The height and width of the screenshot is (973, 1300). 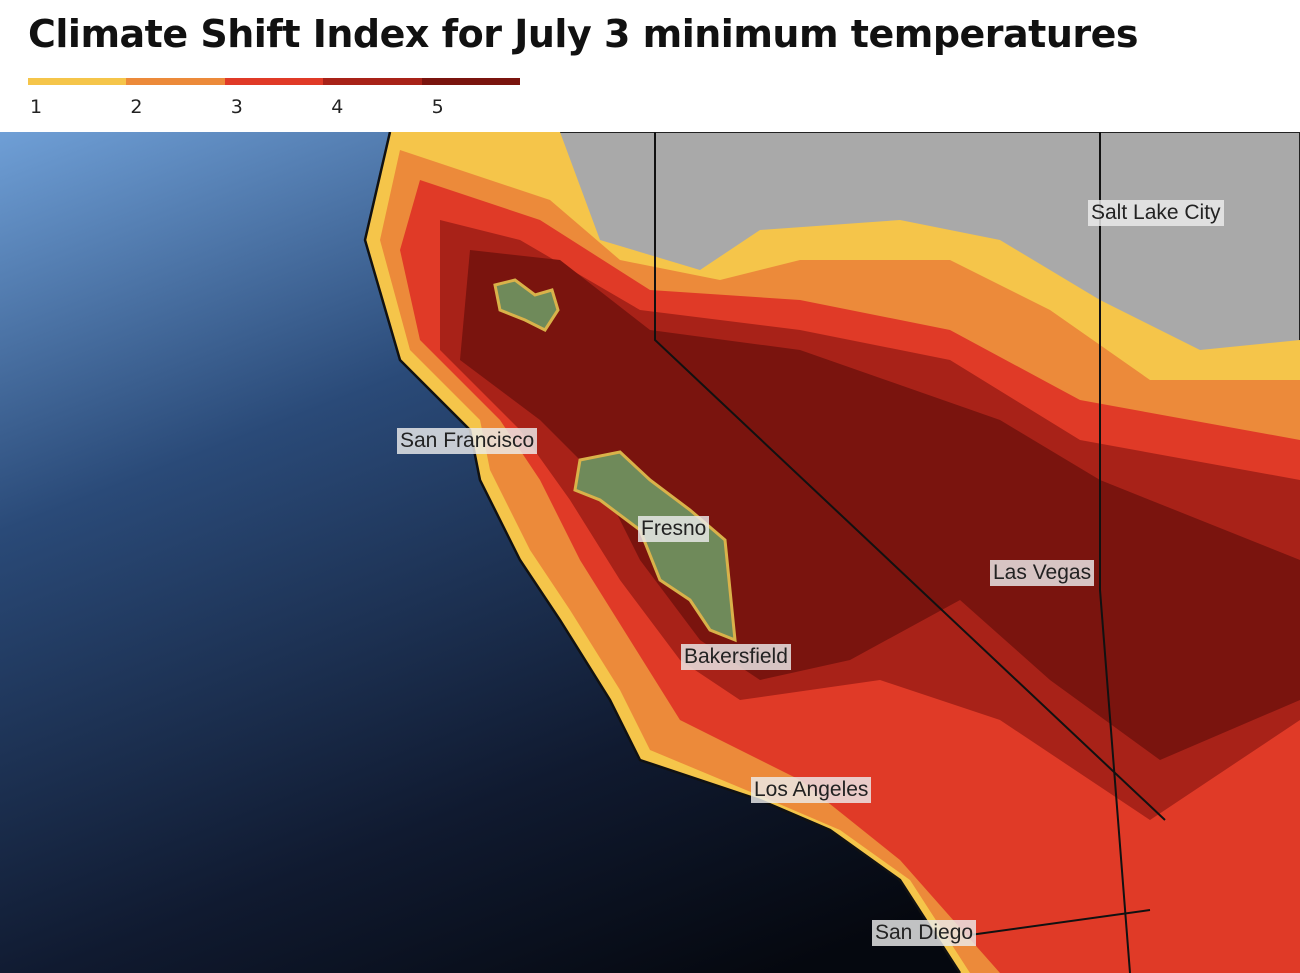 What do you see at coordinates (467, 441) in the screenshot?
I see `city-label: San Francisco` at bounding box center [467, 441].